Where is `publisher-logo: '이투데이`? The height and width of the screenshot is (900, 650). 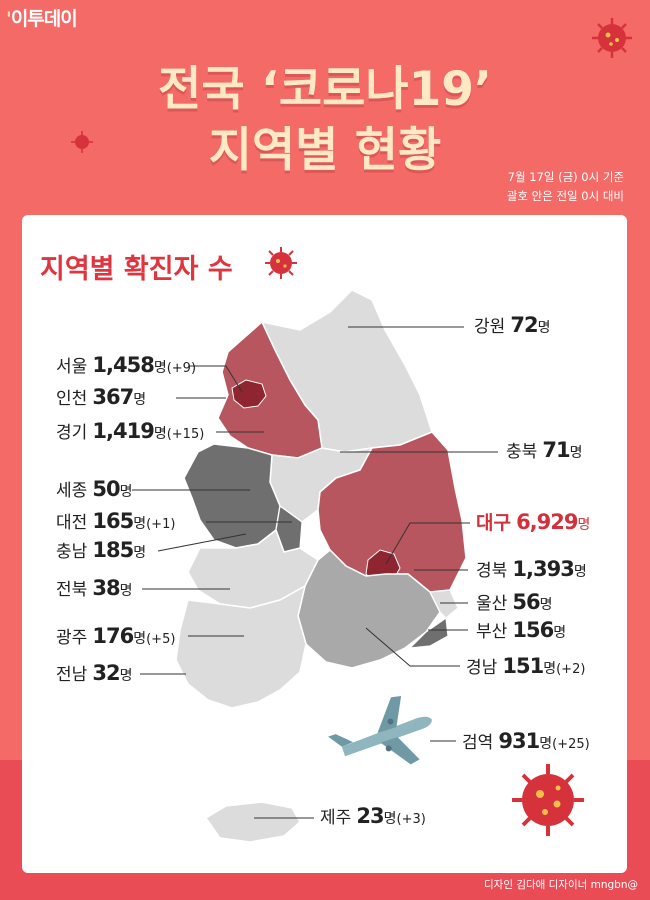 publisher-logo: '이투데이 is located at coordinates (42, 19).